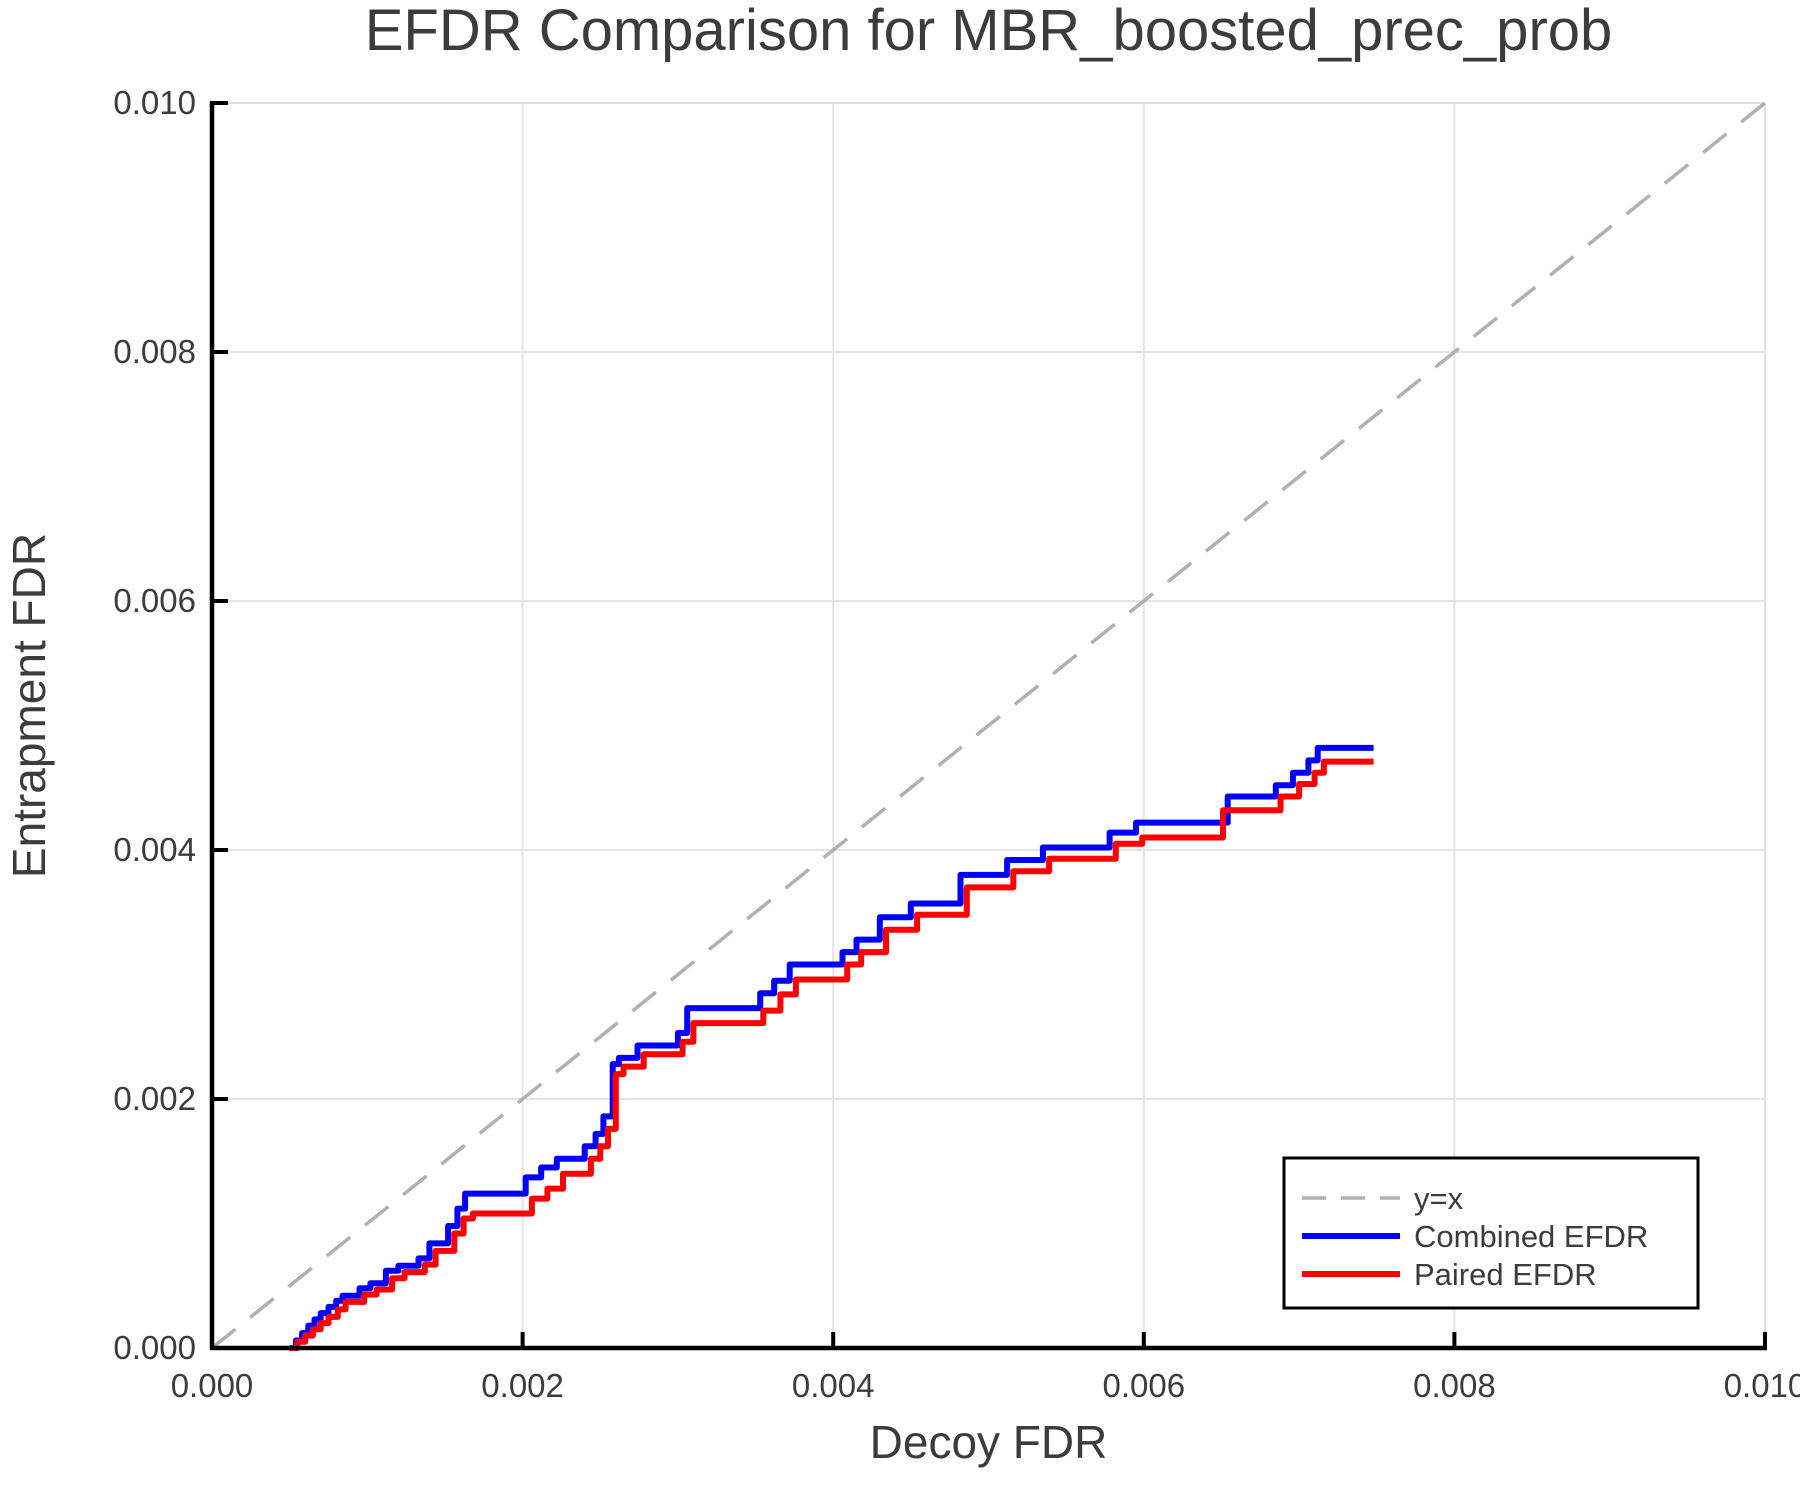  I want to click on y-tick-label: 0.006, so click(154, 600).